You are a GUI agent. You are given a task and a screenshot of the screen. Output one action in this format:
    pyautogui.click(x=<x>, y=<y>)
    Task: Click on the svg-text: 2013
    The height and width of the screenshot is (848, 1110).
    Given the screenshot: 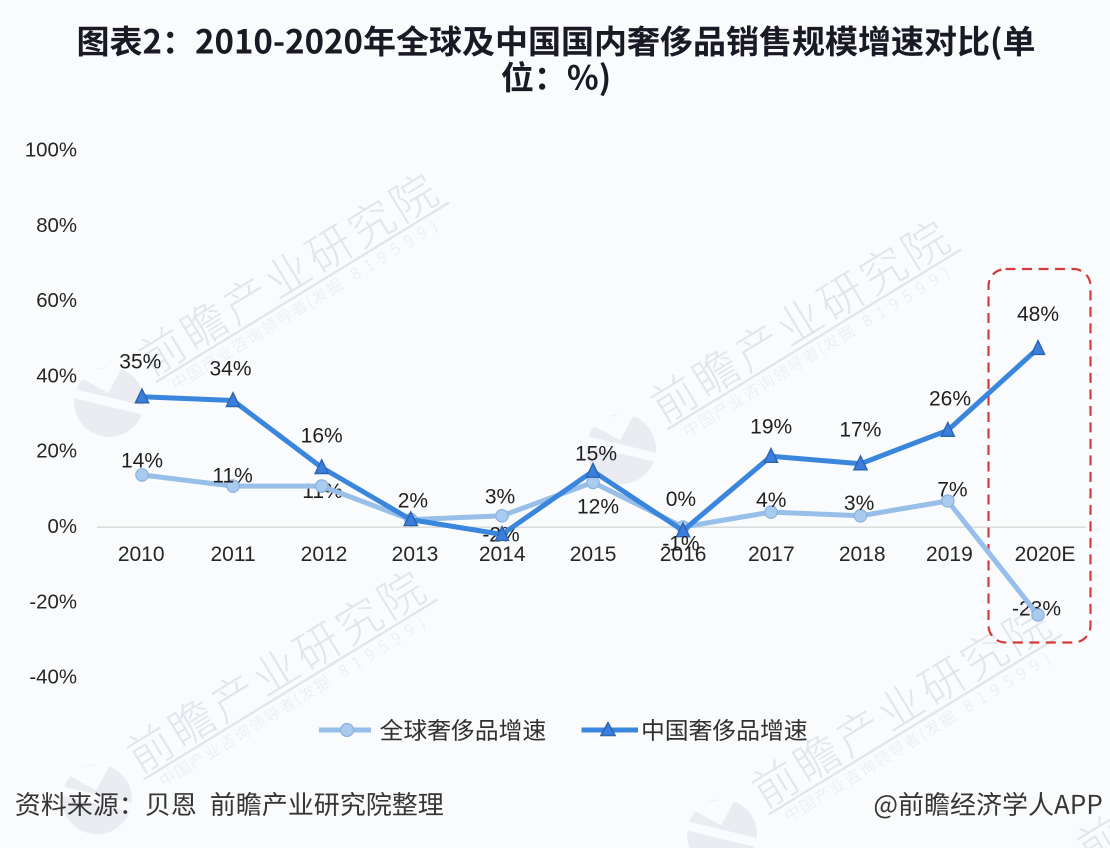 What is the action you would take?
    pyautogui.click(x=415, y=554)
    